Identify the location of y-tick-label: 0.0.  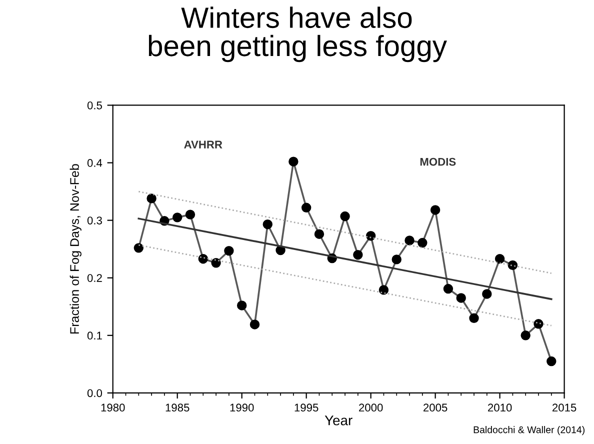
(94, 393).